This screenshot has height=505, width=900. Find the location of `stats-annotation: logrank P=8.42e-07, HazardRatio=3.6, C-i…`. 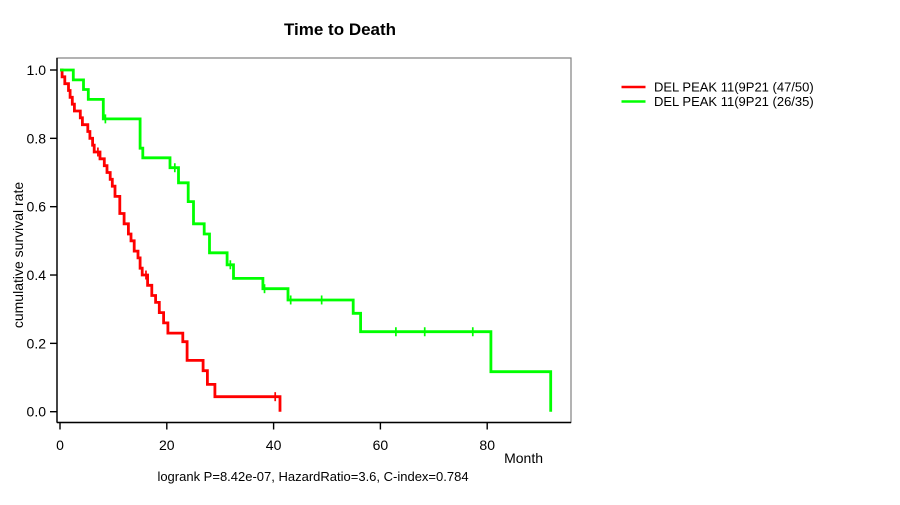

stats-annotation: logrank P=8.42e-07, HazardRatio=3.6, C-i… is located at coordinates (312, 476).